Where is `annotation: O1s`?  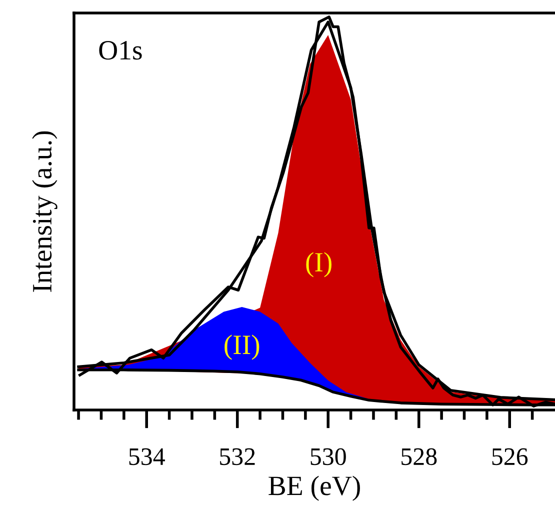
annotation: O1s is located at coordinates (120, 50).